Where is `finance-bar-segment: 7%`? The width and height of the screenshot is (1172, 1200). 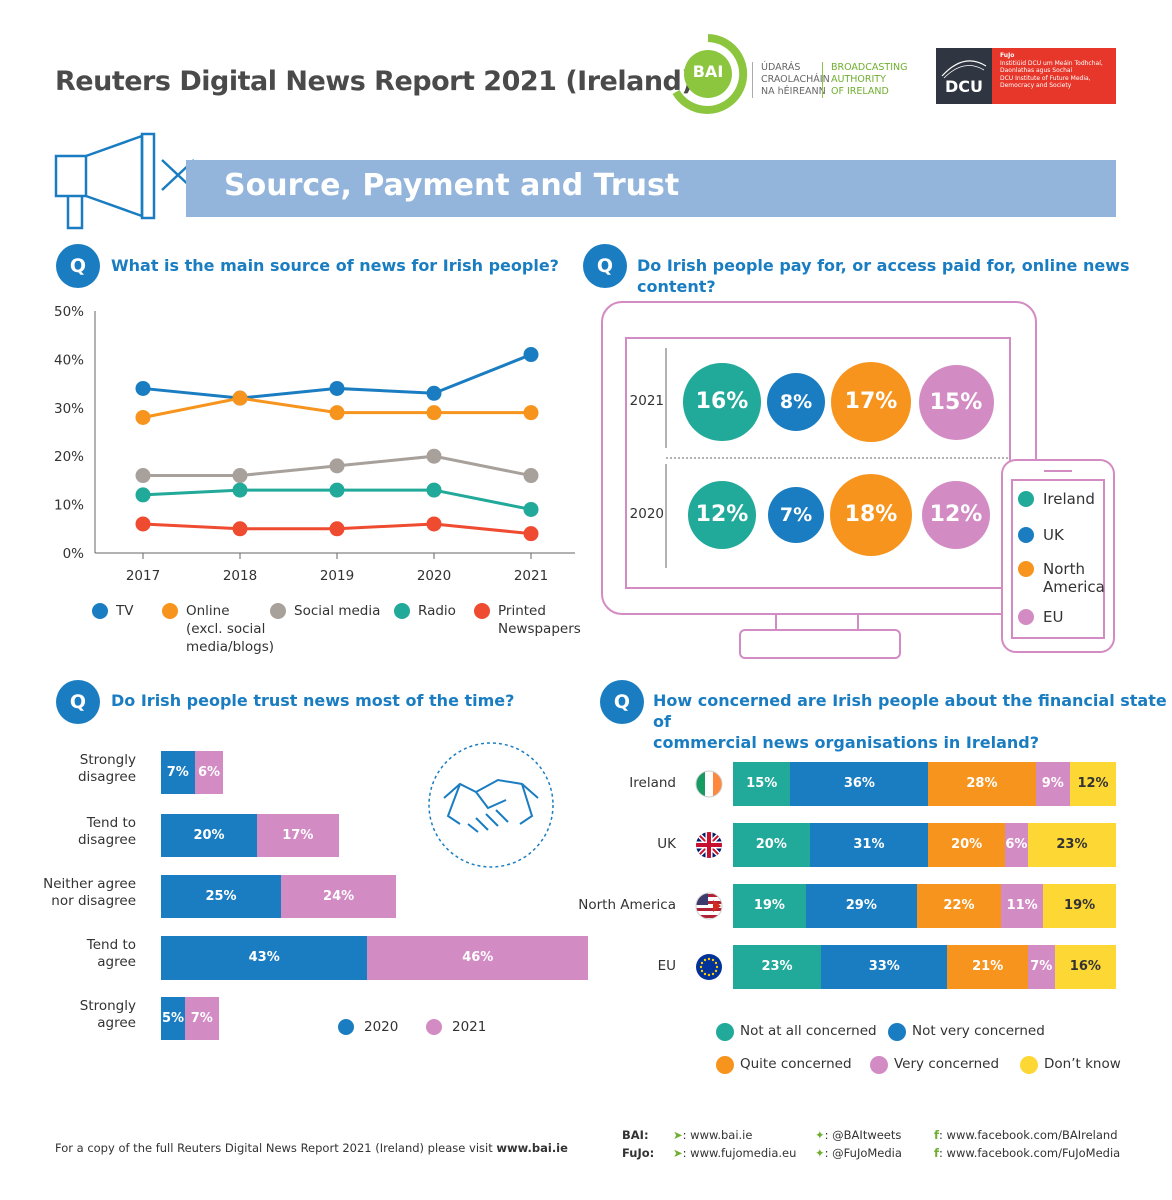 finance-bar-segment: 7% is located at coordinates (1041, 967).